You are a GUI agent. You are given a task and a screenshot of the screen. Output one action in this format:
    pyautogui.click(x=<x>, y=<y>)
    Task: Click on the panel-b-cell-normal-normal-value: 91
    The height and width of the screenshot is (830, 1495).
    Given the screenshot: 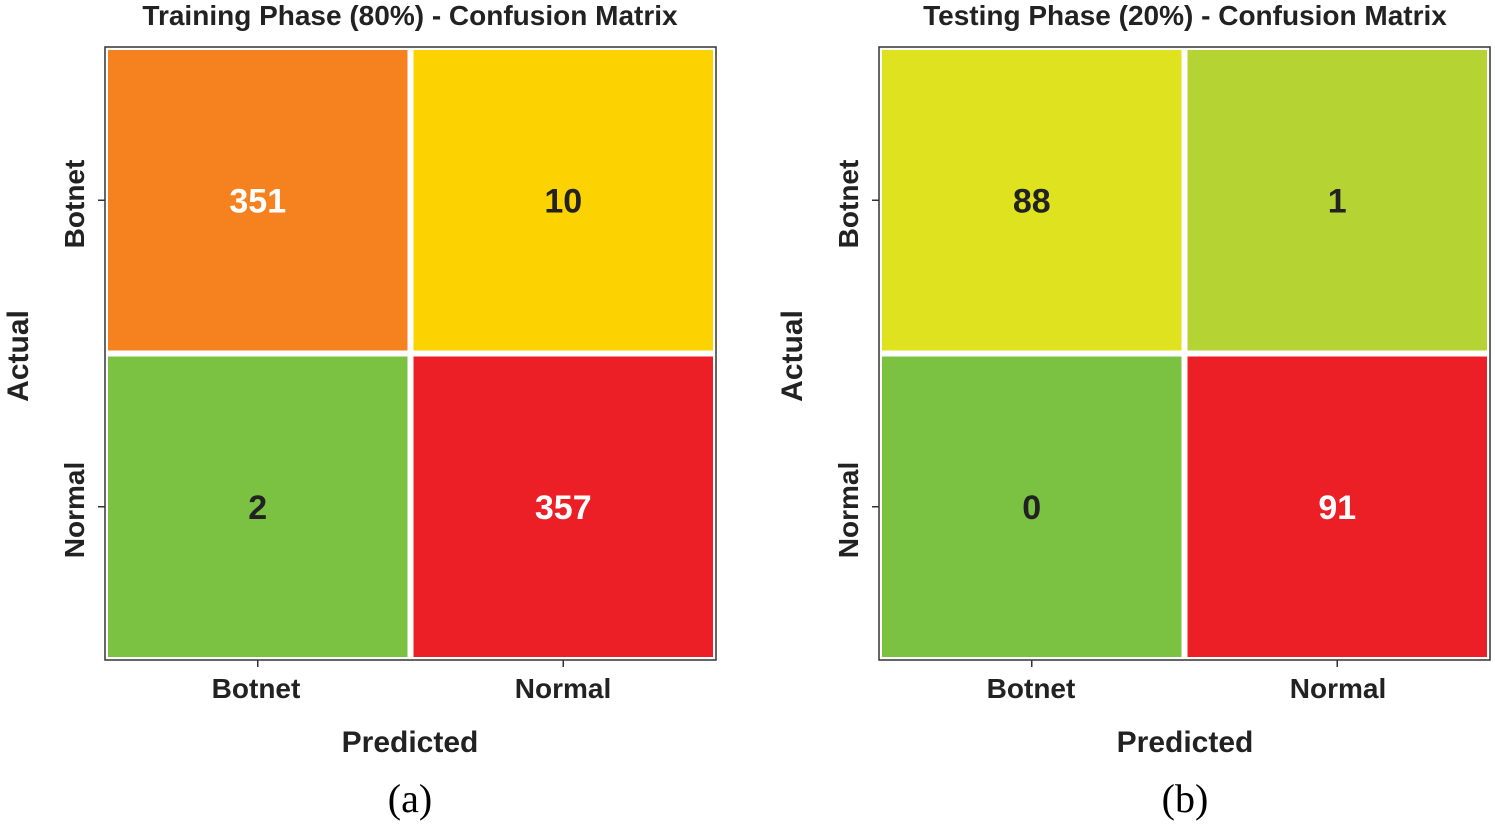 What is the action you would take?
    pyautogui.click(x=1337, y=508)
    